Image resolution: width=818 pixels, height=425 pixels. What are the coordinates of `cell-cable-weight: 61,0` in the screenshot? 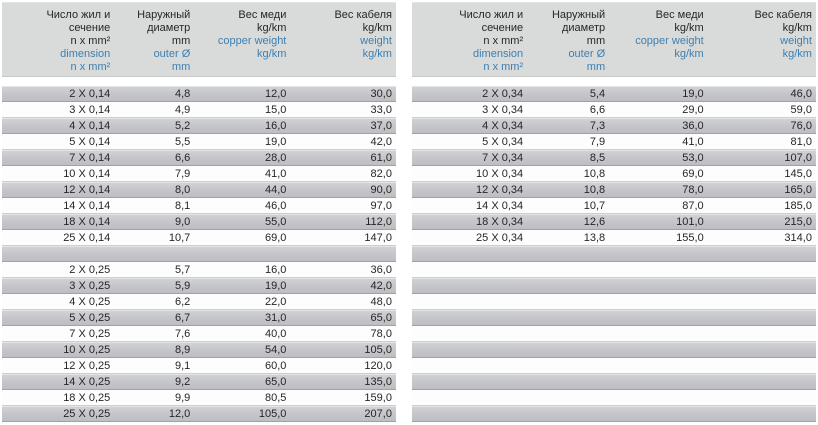 It's located at (381, 158).